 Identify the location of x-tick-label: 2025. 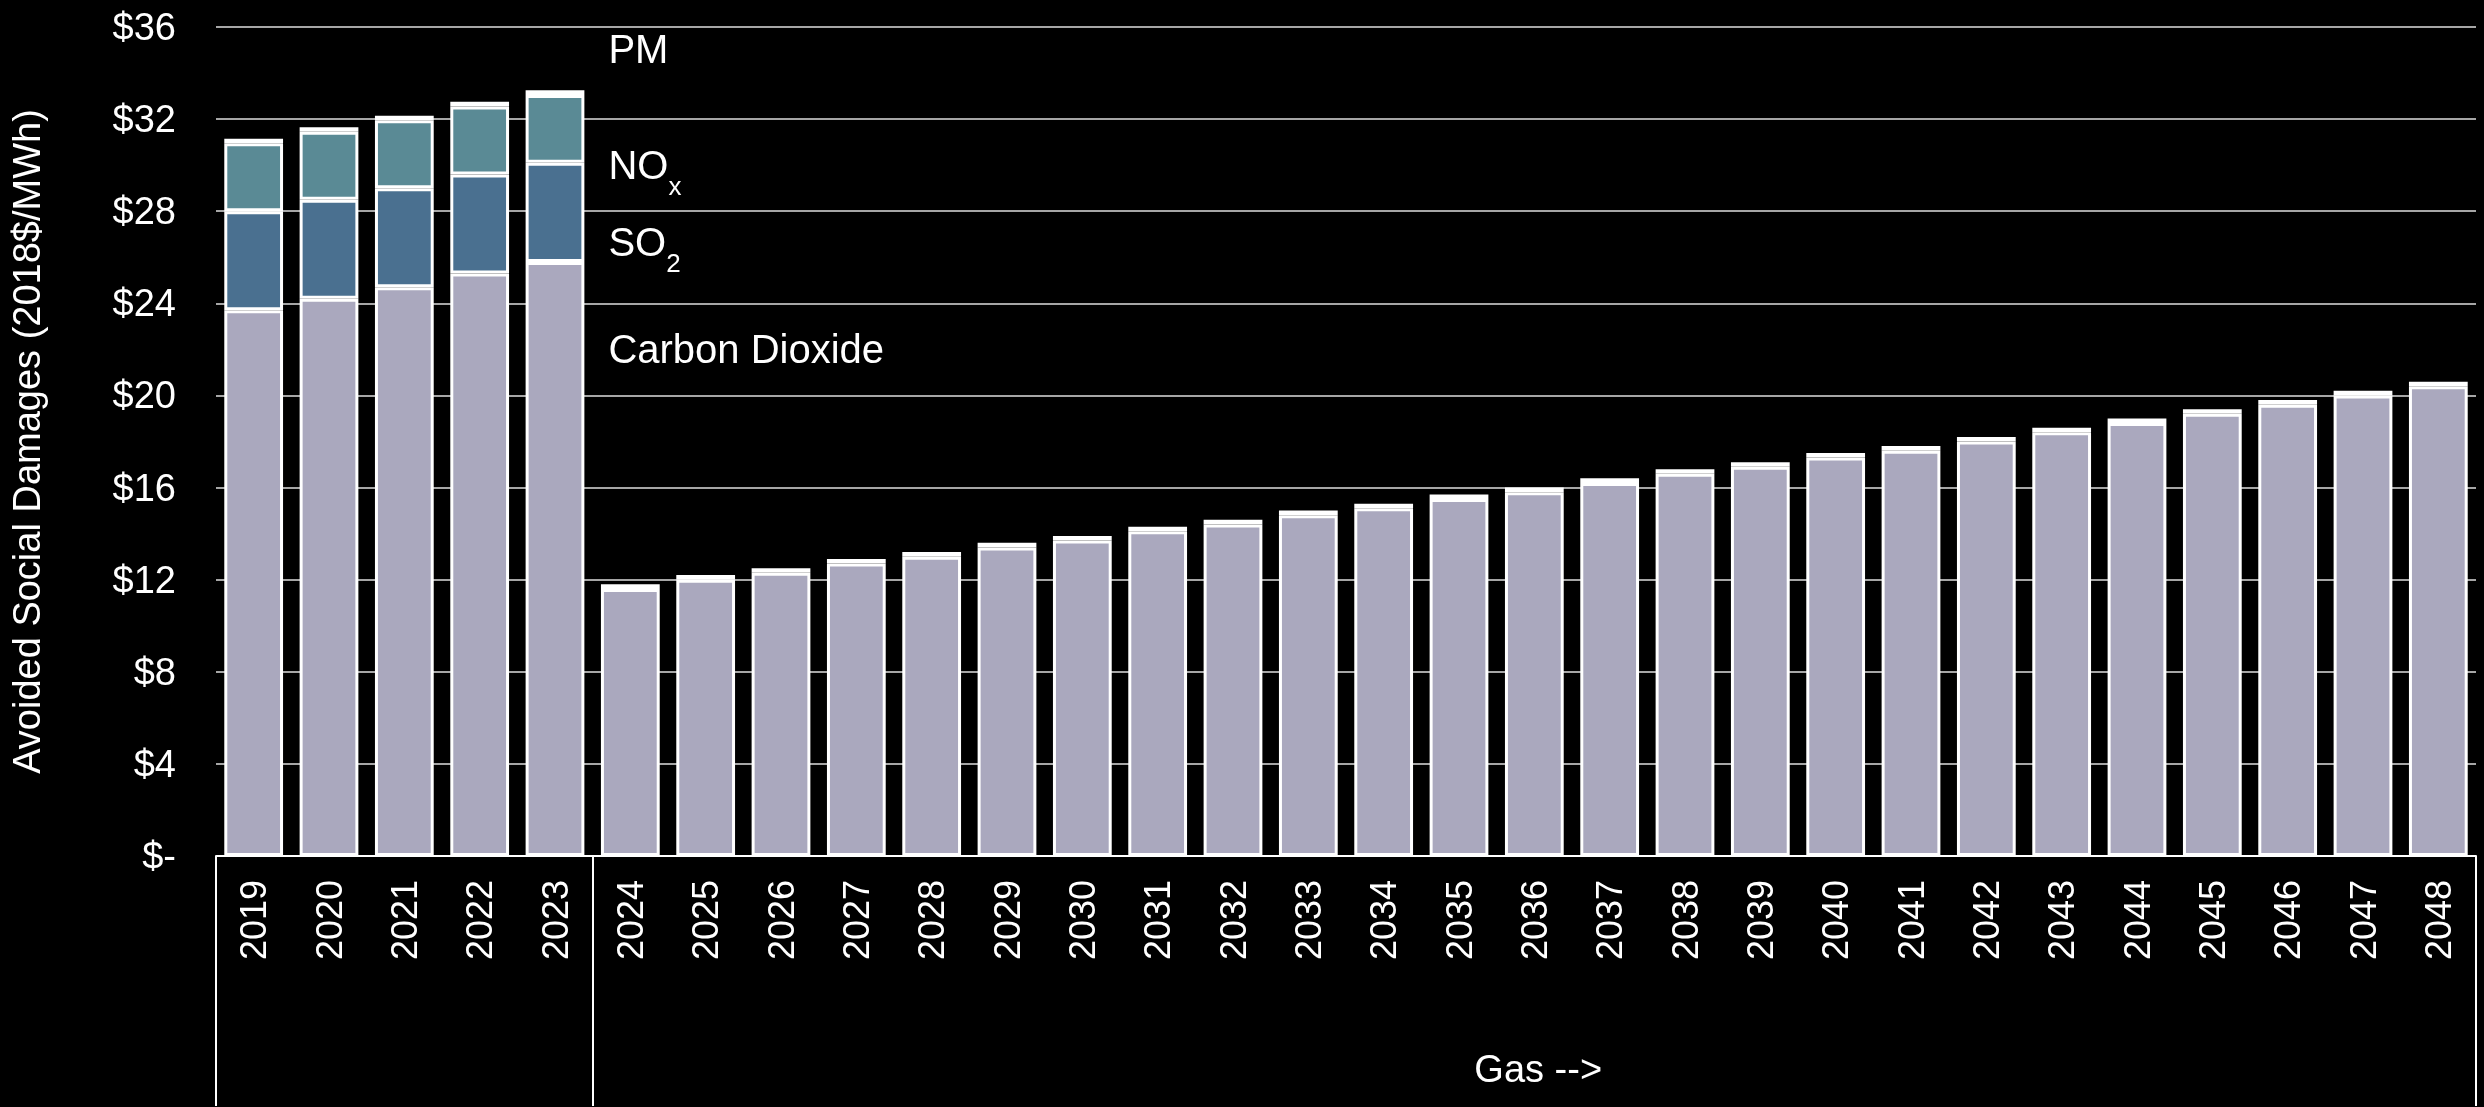
(706, 920).